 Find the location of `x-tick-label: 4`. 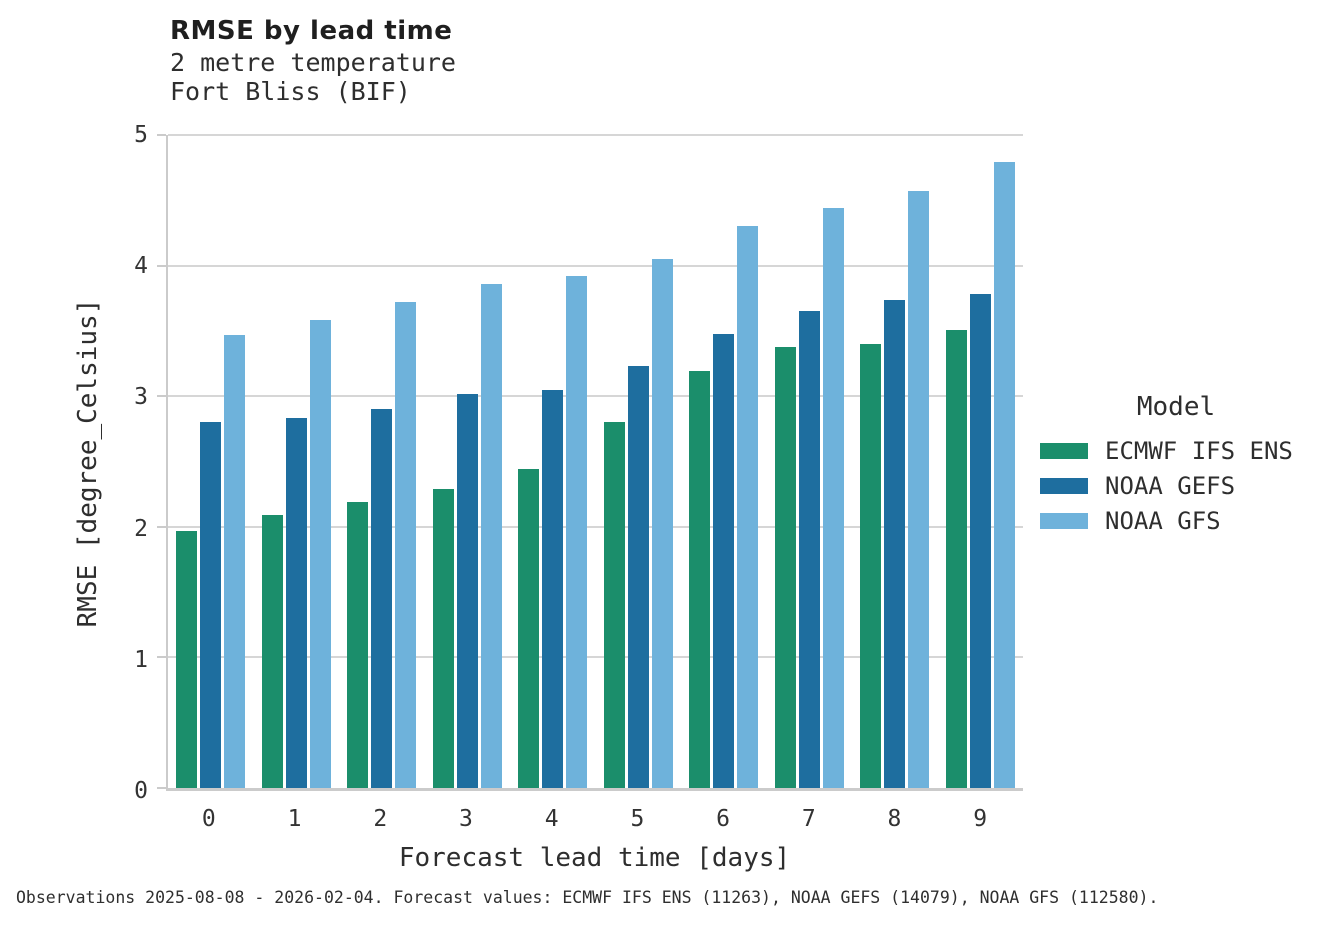

x-tick-label: 4 is located at coordinates (551, 819).